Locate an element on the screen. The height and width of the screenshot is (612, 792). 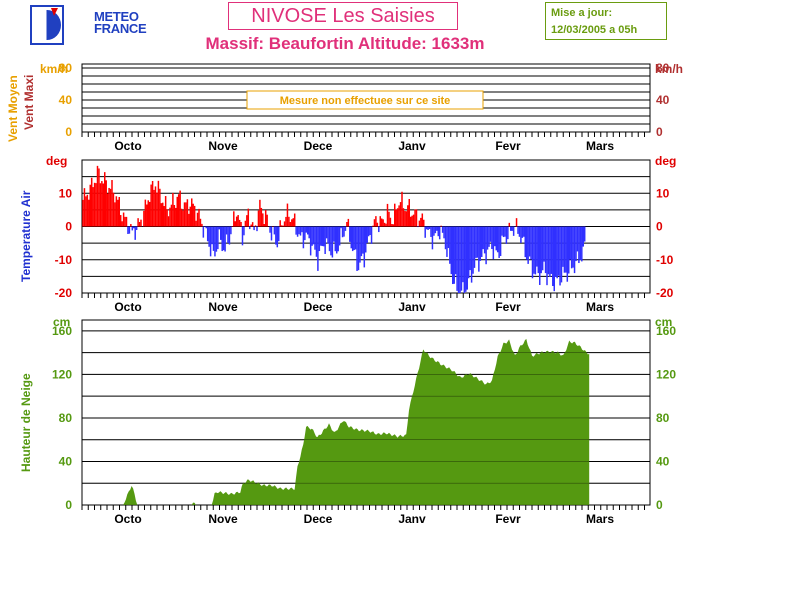
snow-tick-left: 80 is located at coordinates (66, 418).